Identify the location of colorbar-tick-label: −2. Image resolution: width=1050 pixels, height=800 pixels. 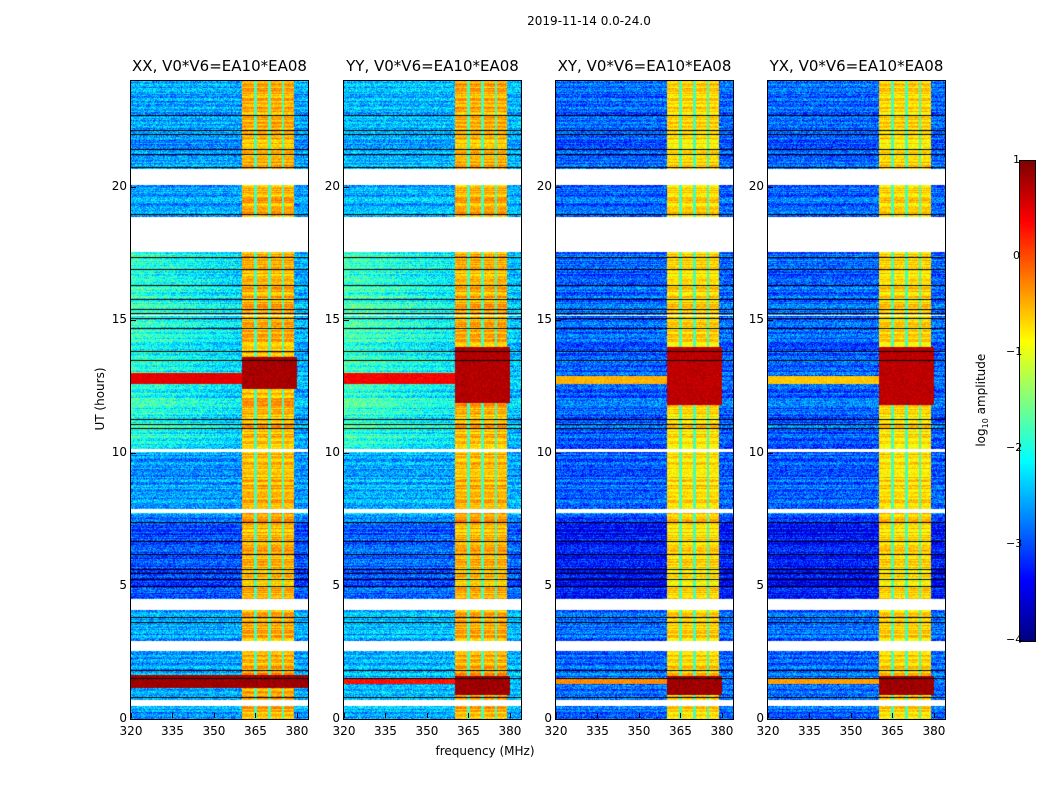
(1014, 447).